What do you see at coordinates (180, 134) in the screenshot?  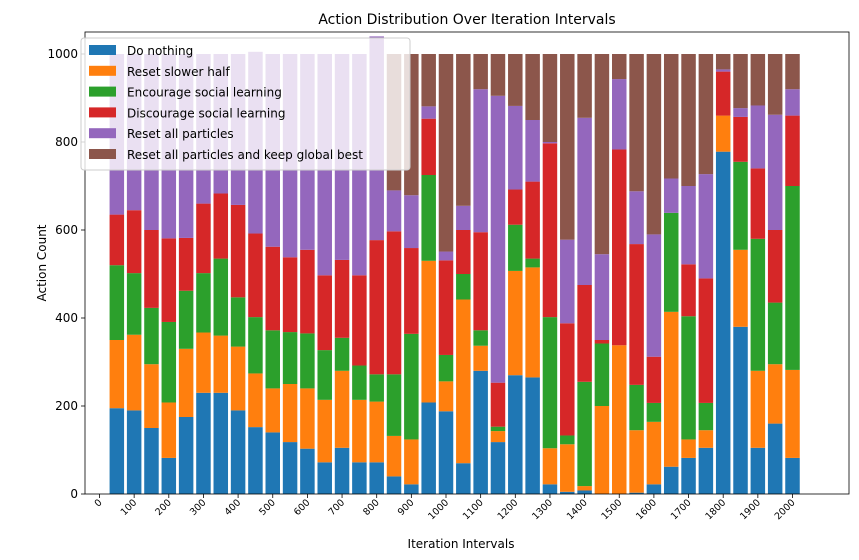 I see `legend-label: Reset all particles` at bounding box center [180, 134].